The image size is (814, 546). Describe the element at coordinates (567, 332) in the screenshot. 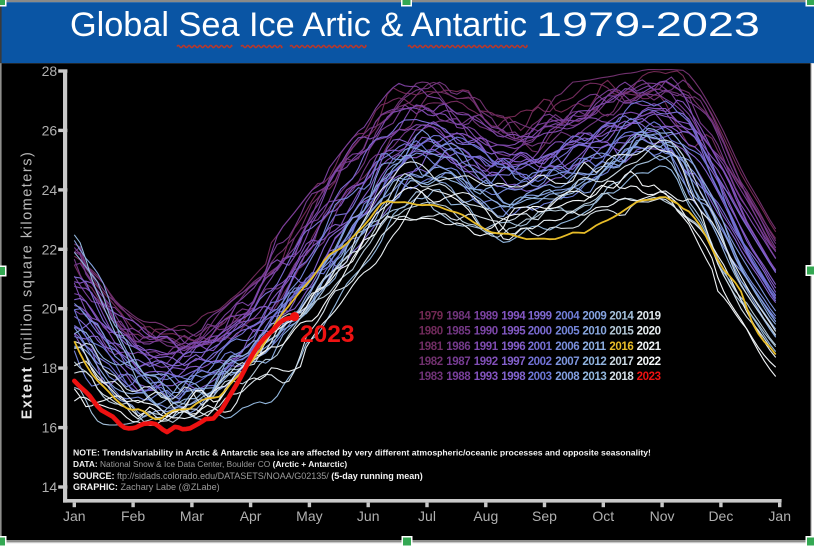

I see `svg-text: 2005` at that location.